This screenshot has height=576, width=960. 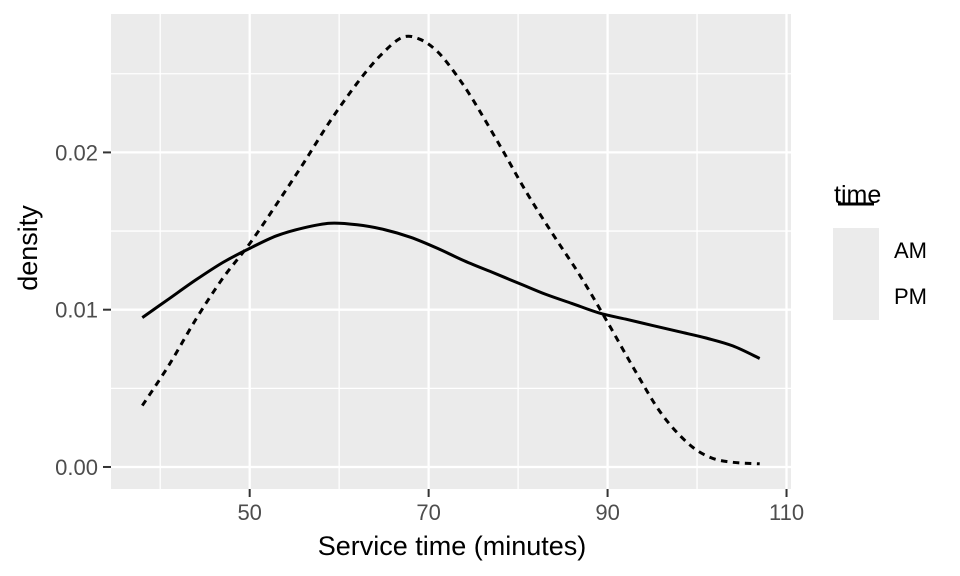 I want to click on x-tick-label-70: 70, so click(x=428, y=512).